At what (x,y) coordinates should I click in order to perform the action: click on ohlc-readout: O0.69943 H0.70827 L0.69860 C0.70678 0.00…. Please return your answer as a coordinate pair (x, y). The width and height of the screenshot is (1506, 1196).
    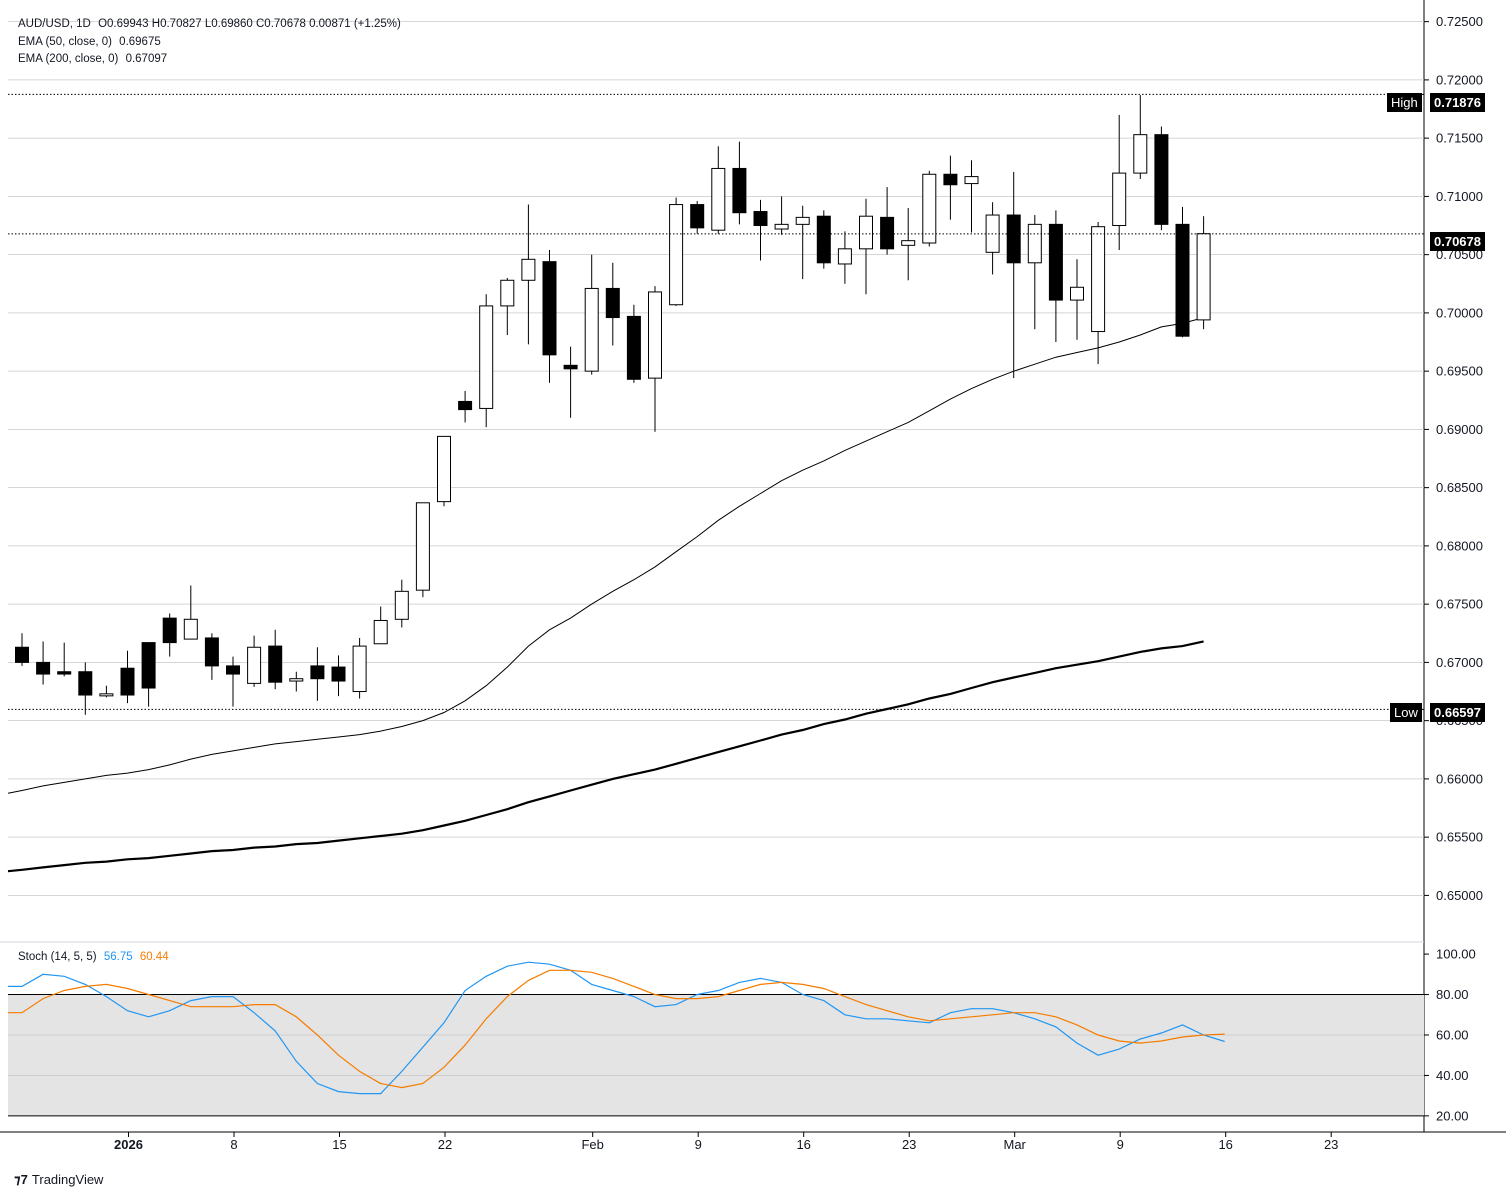
    Looking at the image, I should click on (249, 24).